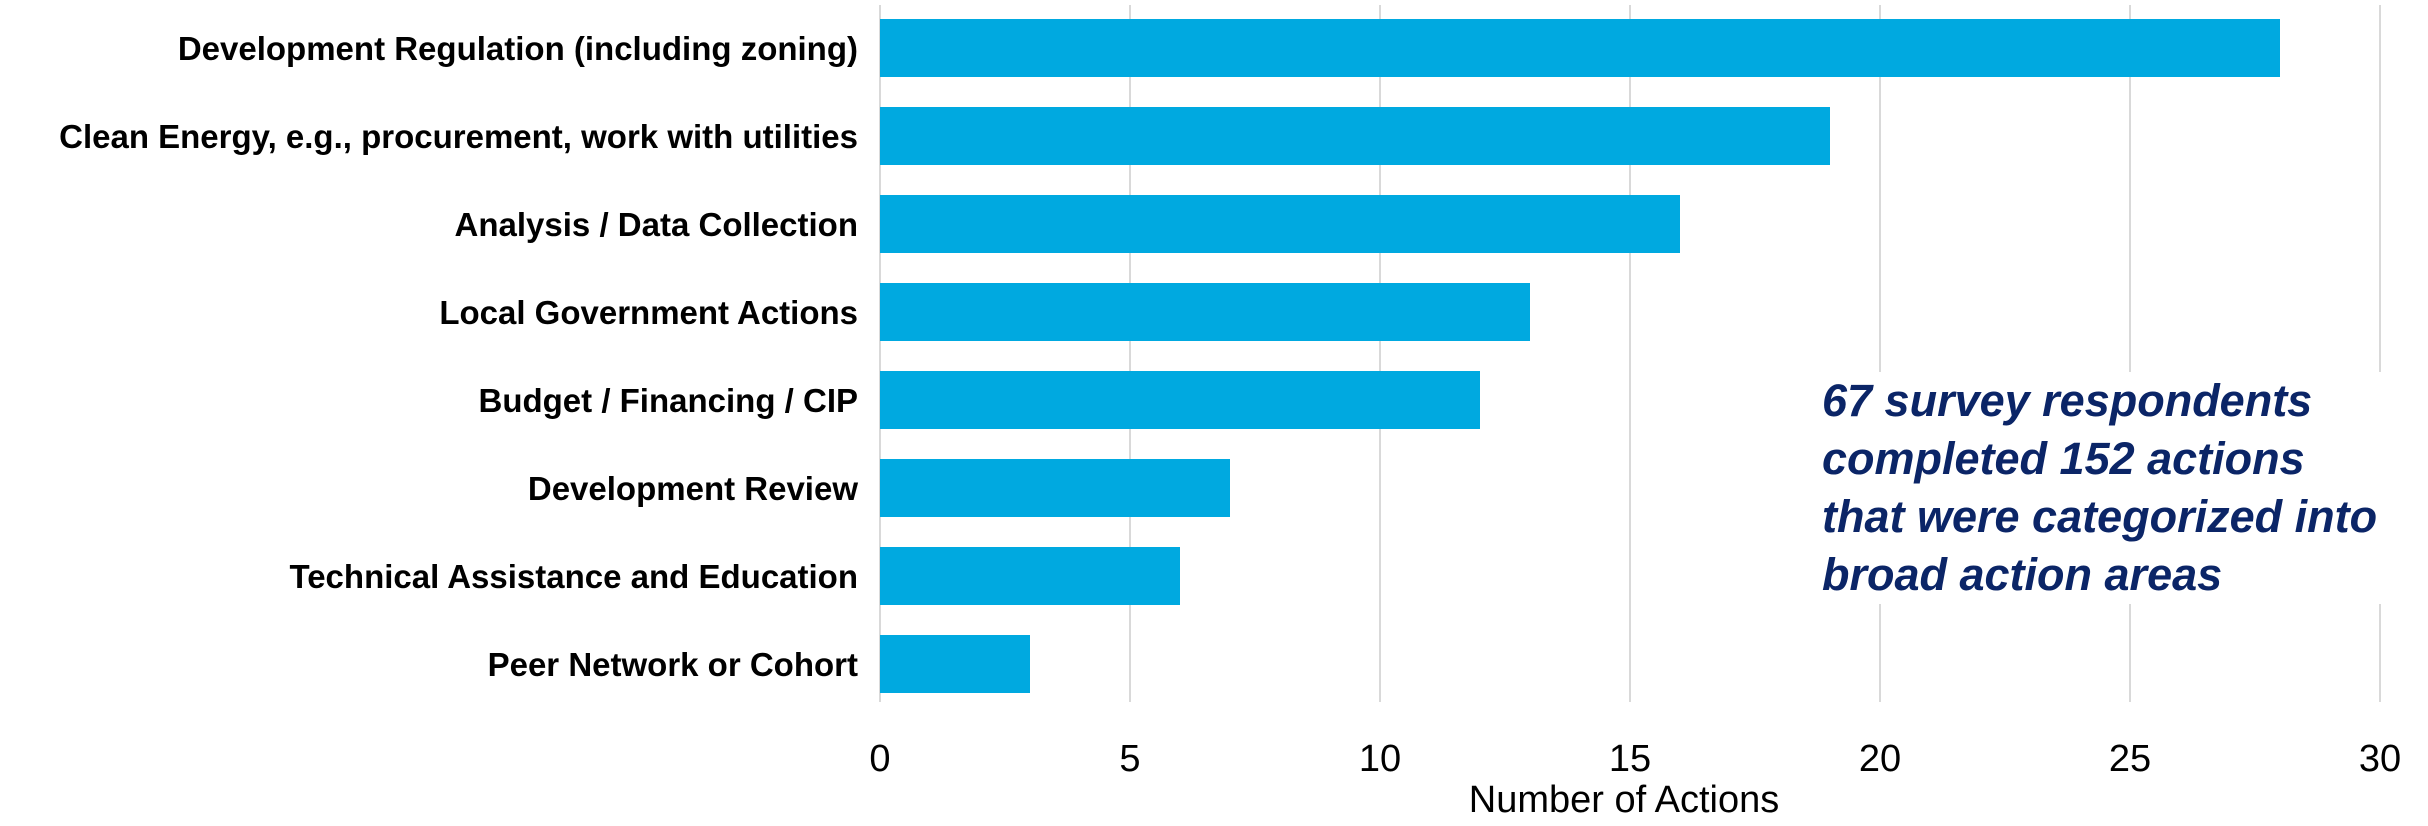 This screenshot has height=826, width=2428. What do you see at coordinates (648, 312) in the screenshot?
I see `category-label: Local Government Actions` at bounding box center [648, 312].